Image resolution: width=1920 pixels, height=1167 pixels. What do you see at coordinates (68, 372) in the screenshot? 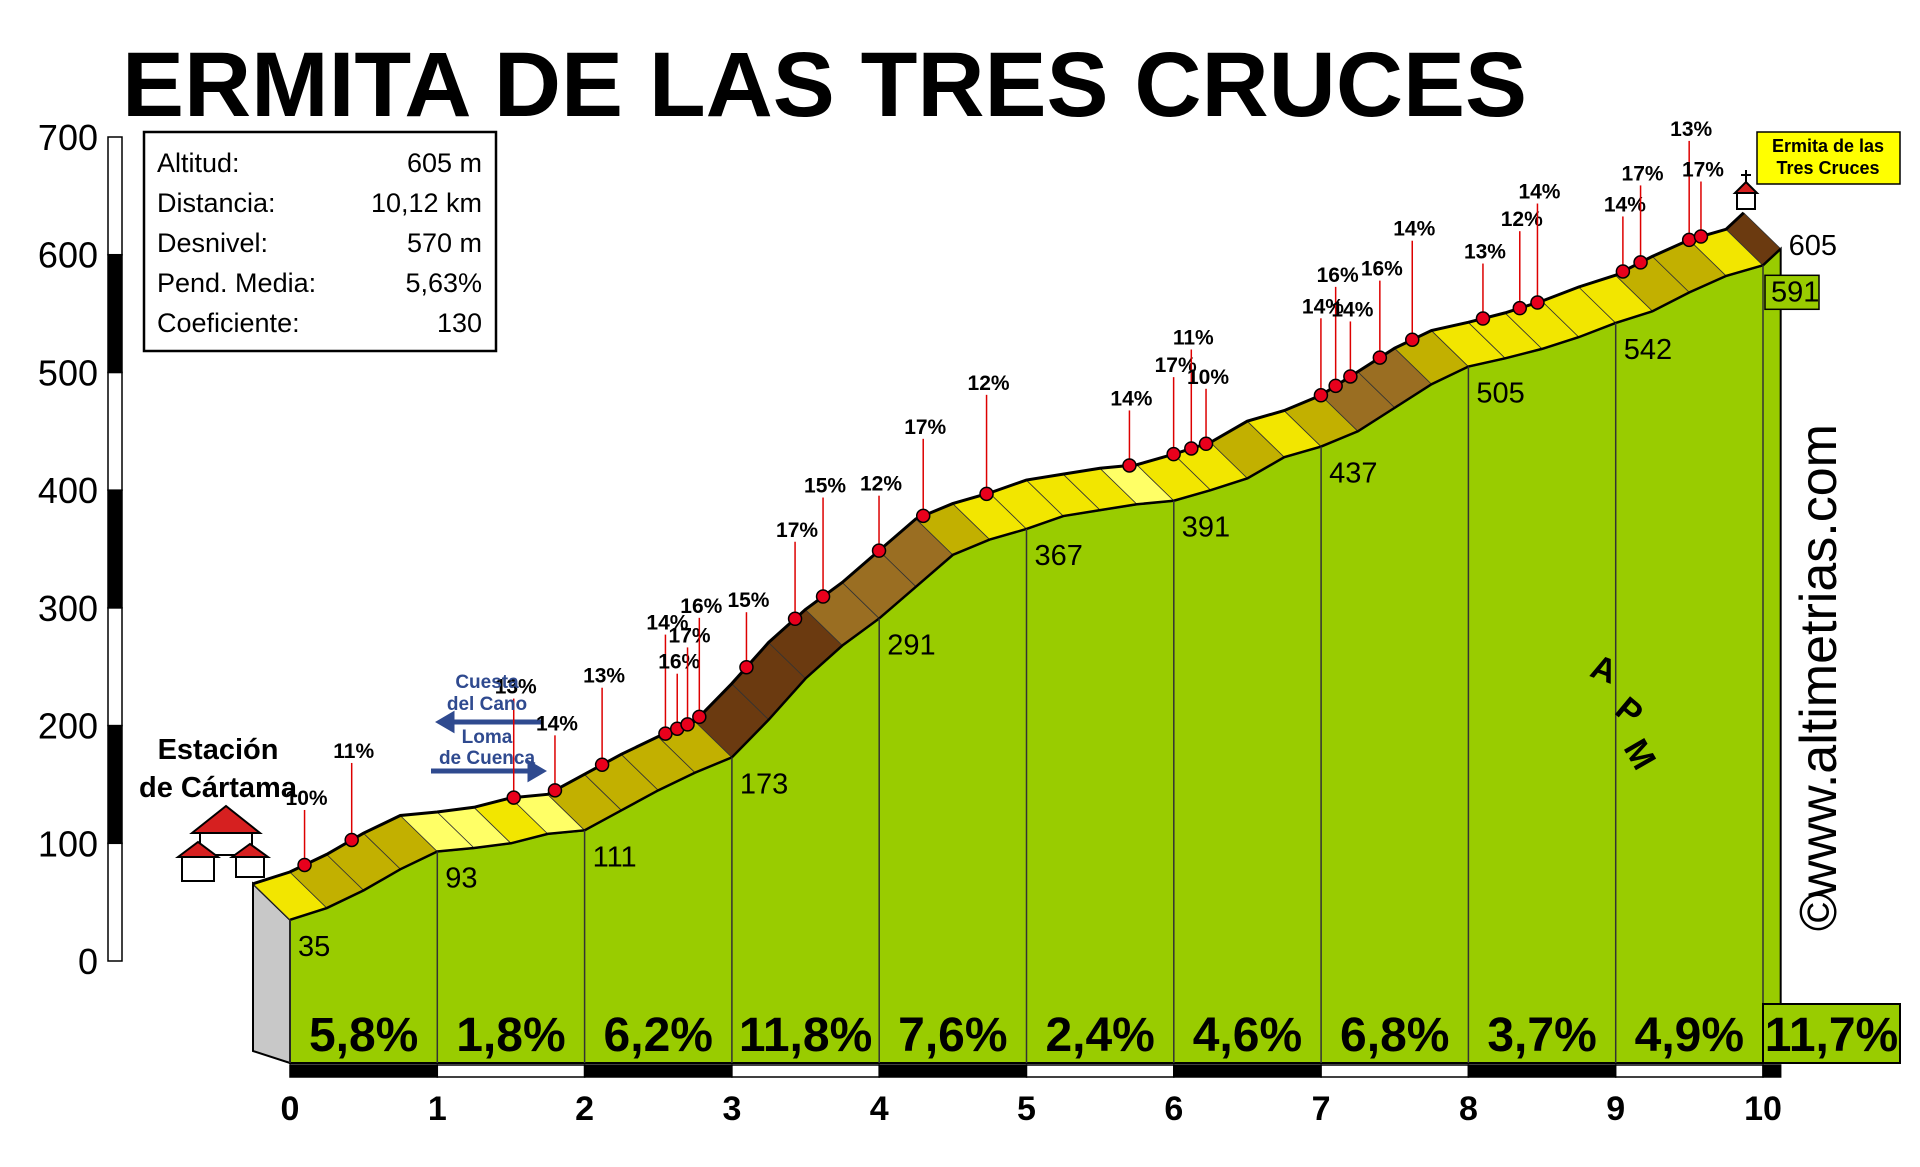
I see `y-tick-label: 500` at bounding box center [68, 372].